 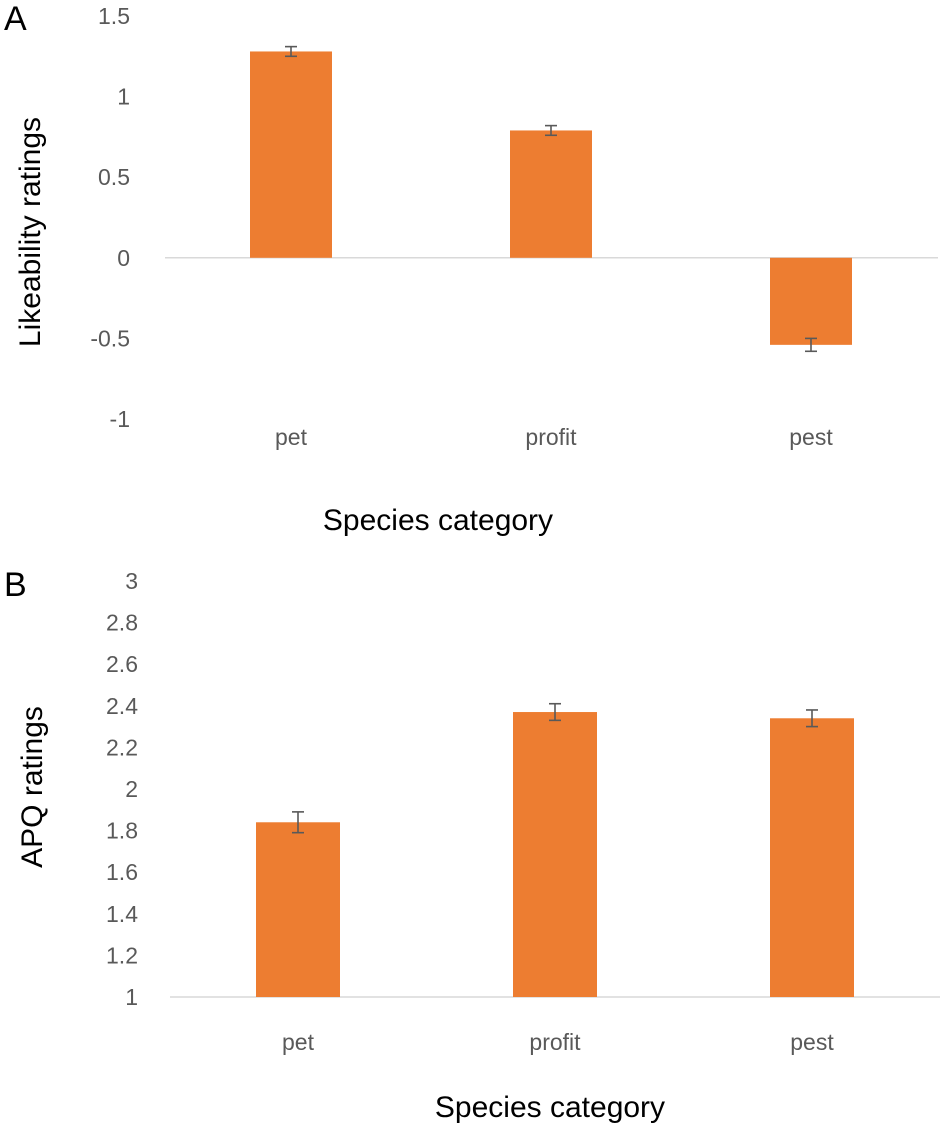 I want to click on y-tick-label: -0.5, so click(x=110, y=338).